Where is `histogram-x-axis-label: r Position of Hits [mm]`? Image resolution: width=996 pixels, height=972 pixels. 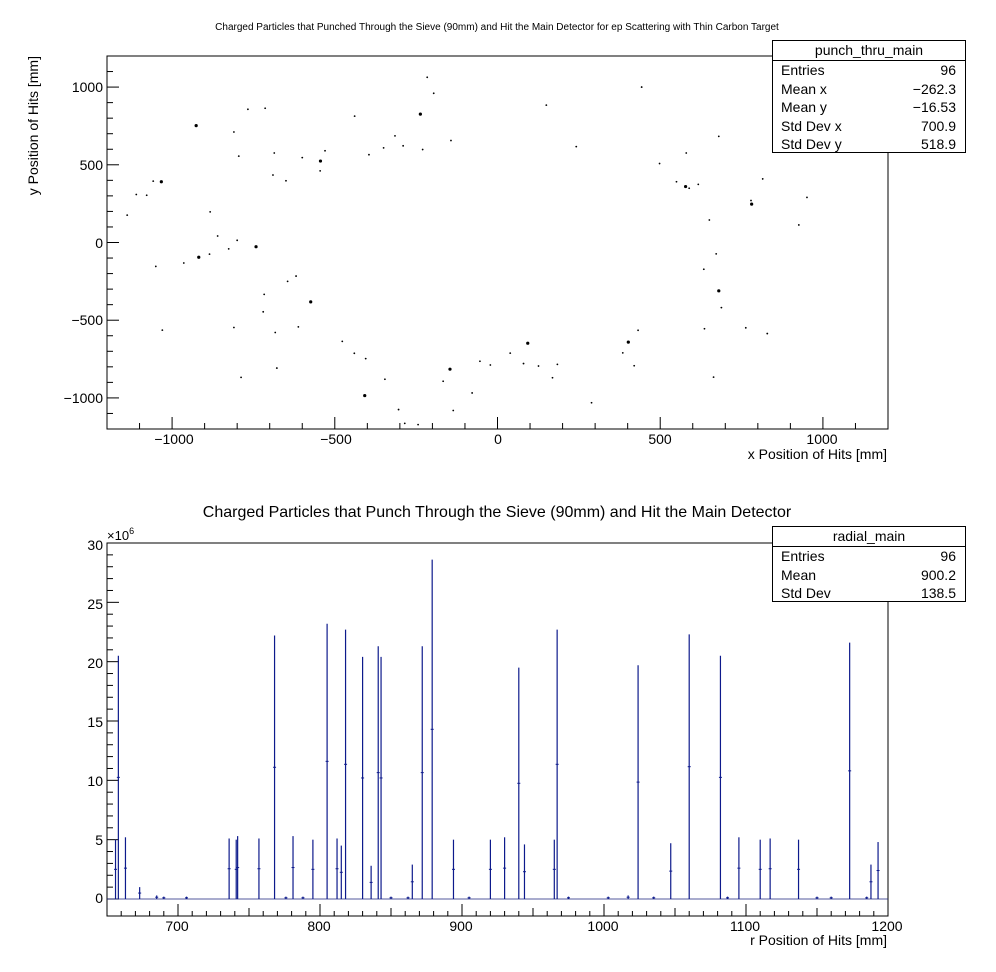 histogram-x-axis-label: r Position of Hits [mm] is located at coordinates (818, 940).